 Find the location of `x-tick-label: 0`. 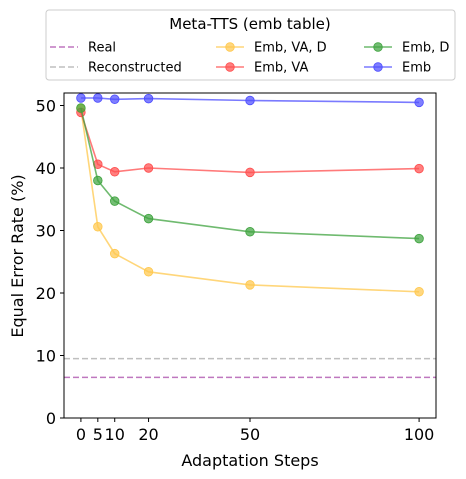

x-tick-label: 0 is located at coordinates (81, 434).